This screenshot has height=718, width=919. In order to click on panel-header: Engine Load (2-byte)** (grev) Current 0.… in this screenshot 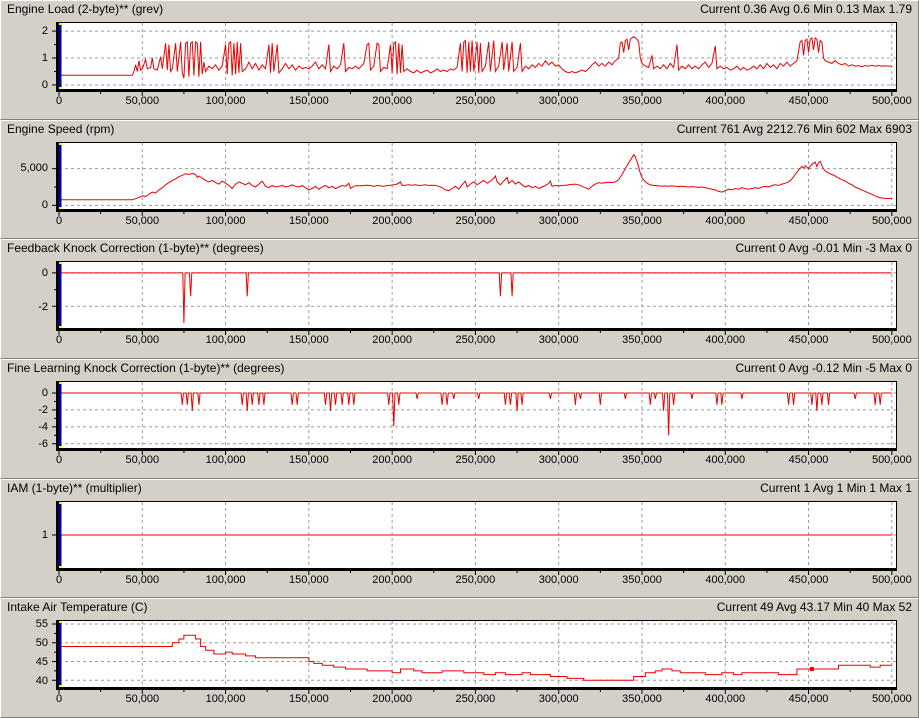, I will do `click(459, 9)`.